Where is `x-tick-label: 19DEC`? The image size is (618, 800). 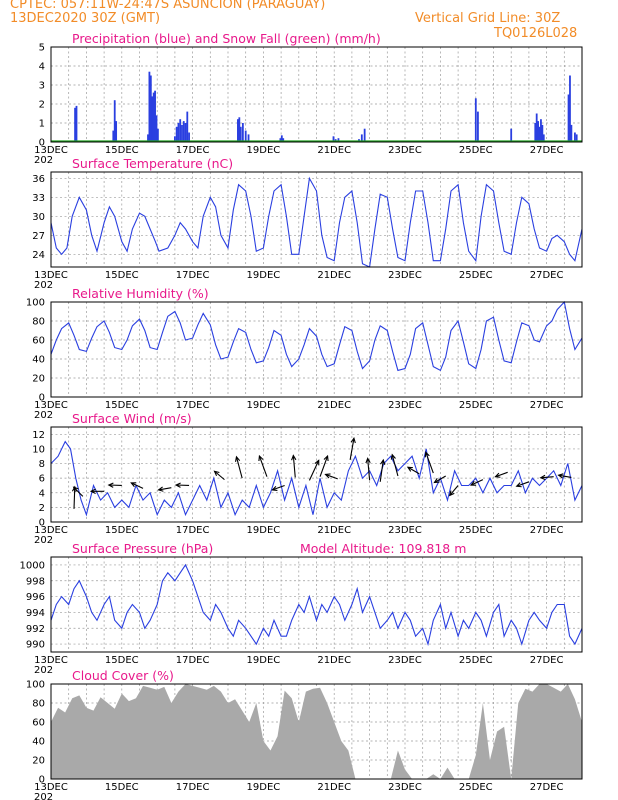 x-tick-label: 19DEC is located at coordinates (264, 787).